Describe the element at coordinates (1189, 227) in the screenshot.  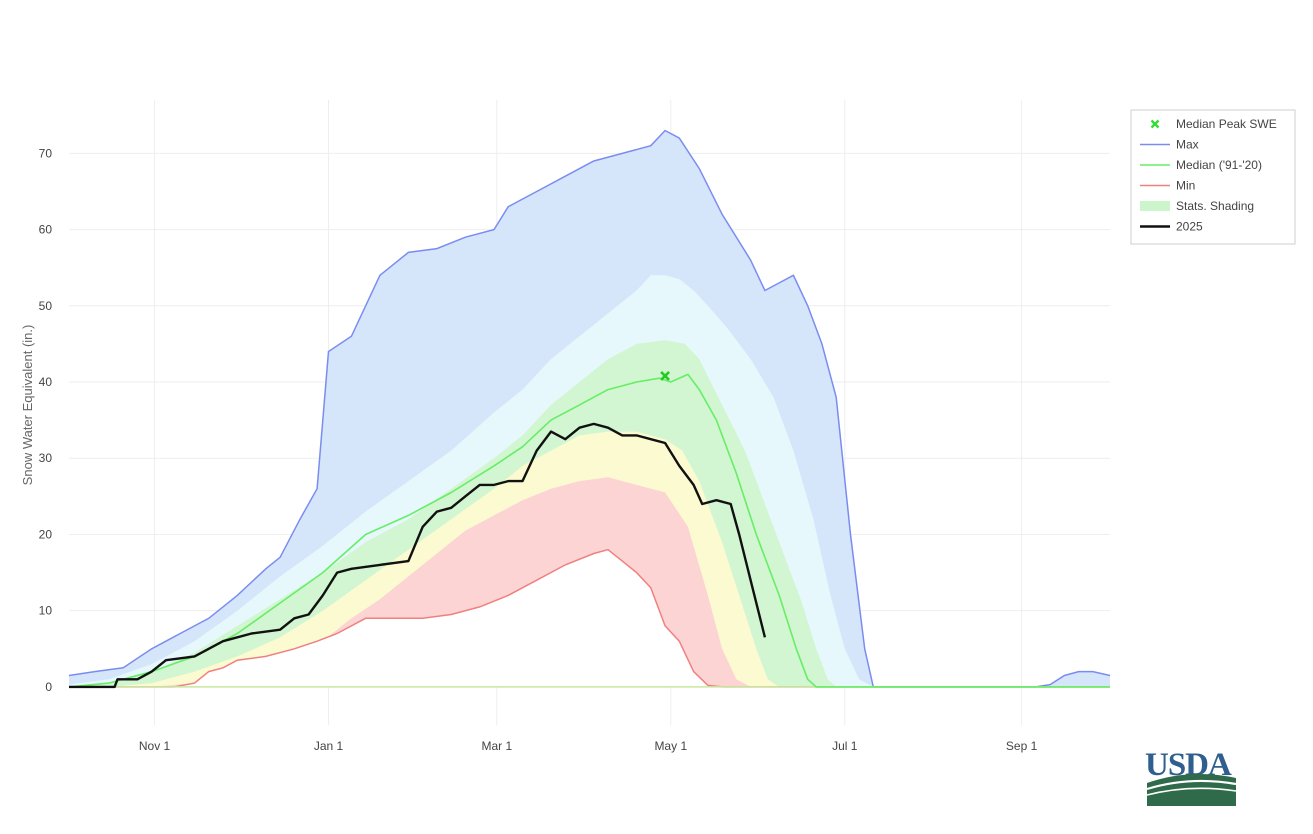
I see `legend-label: 2025` at that location.